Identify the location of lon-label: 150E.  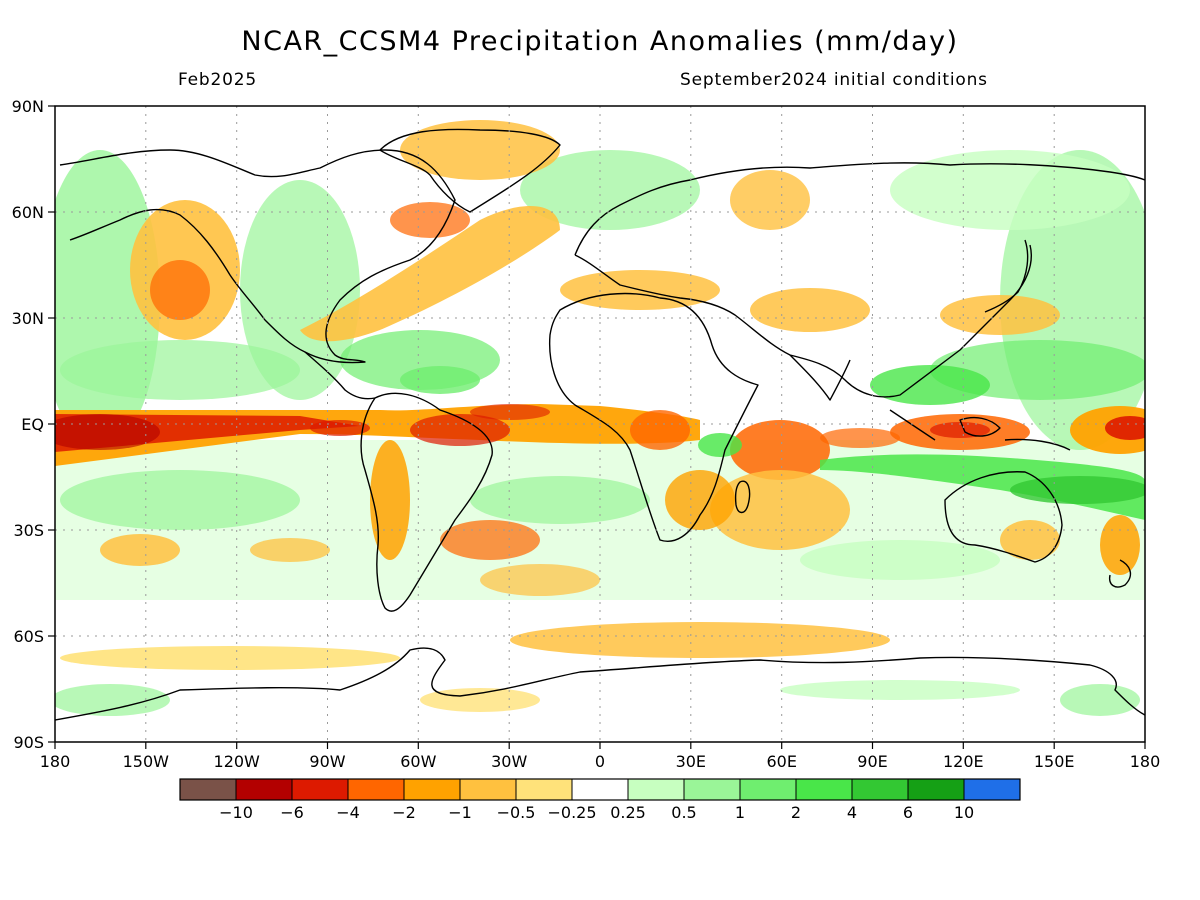
(1054, 761).